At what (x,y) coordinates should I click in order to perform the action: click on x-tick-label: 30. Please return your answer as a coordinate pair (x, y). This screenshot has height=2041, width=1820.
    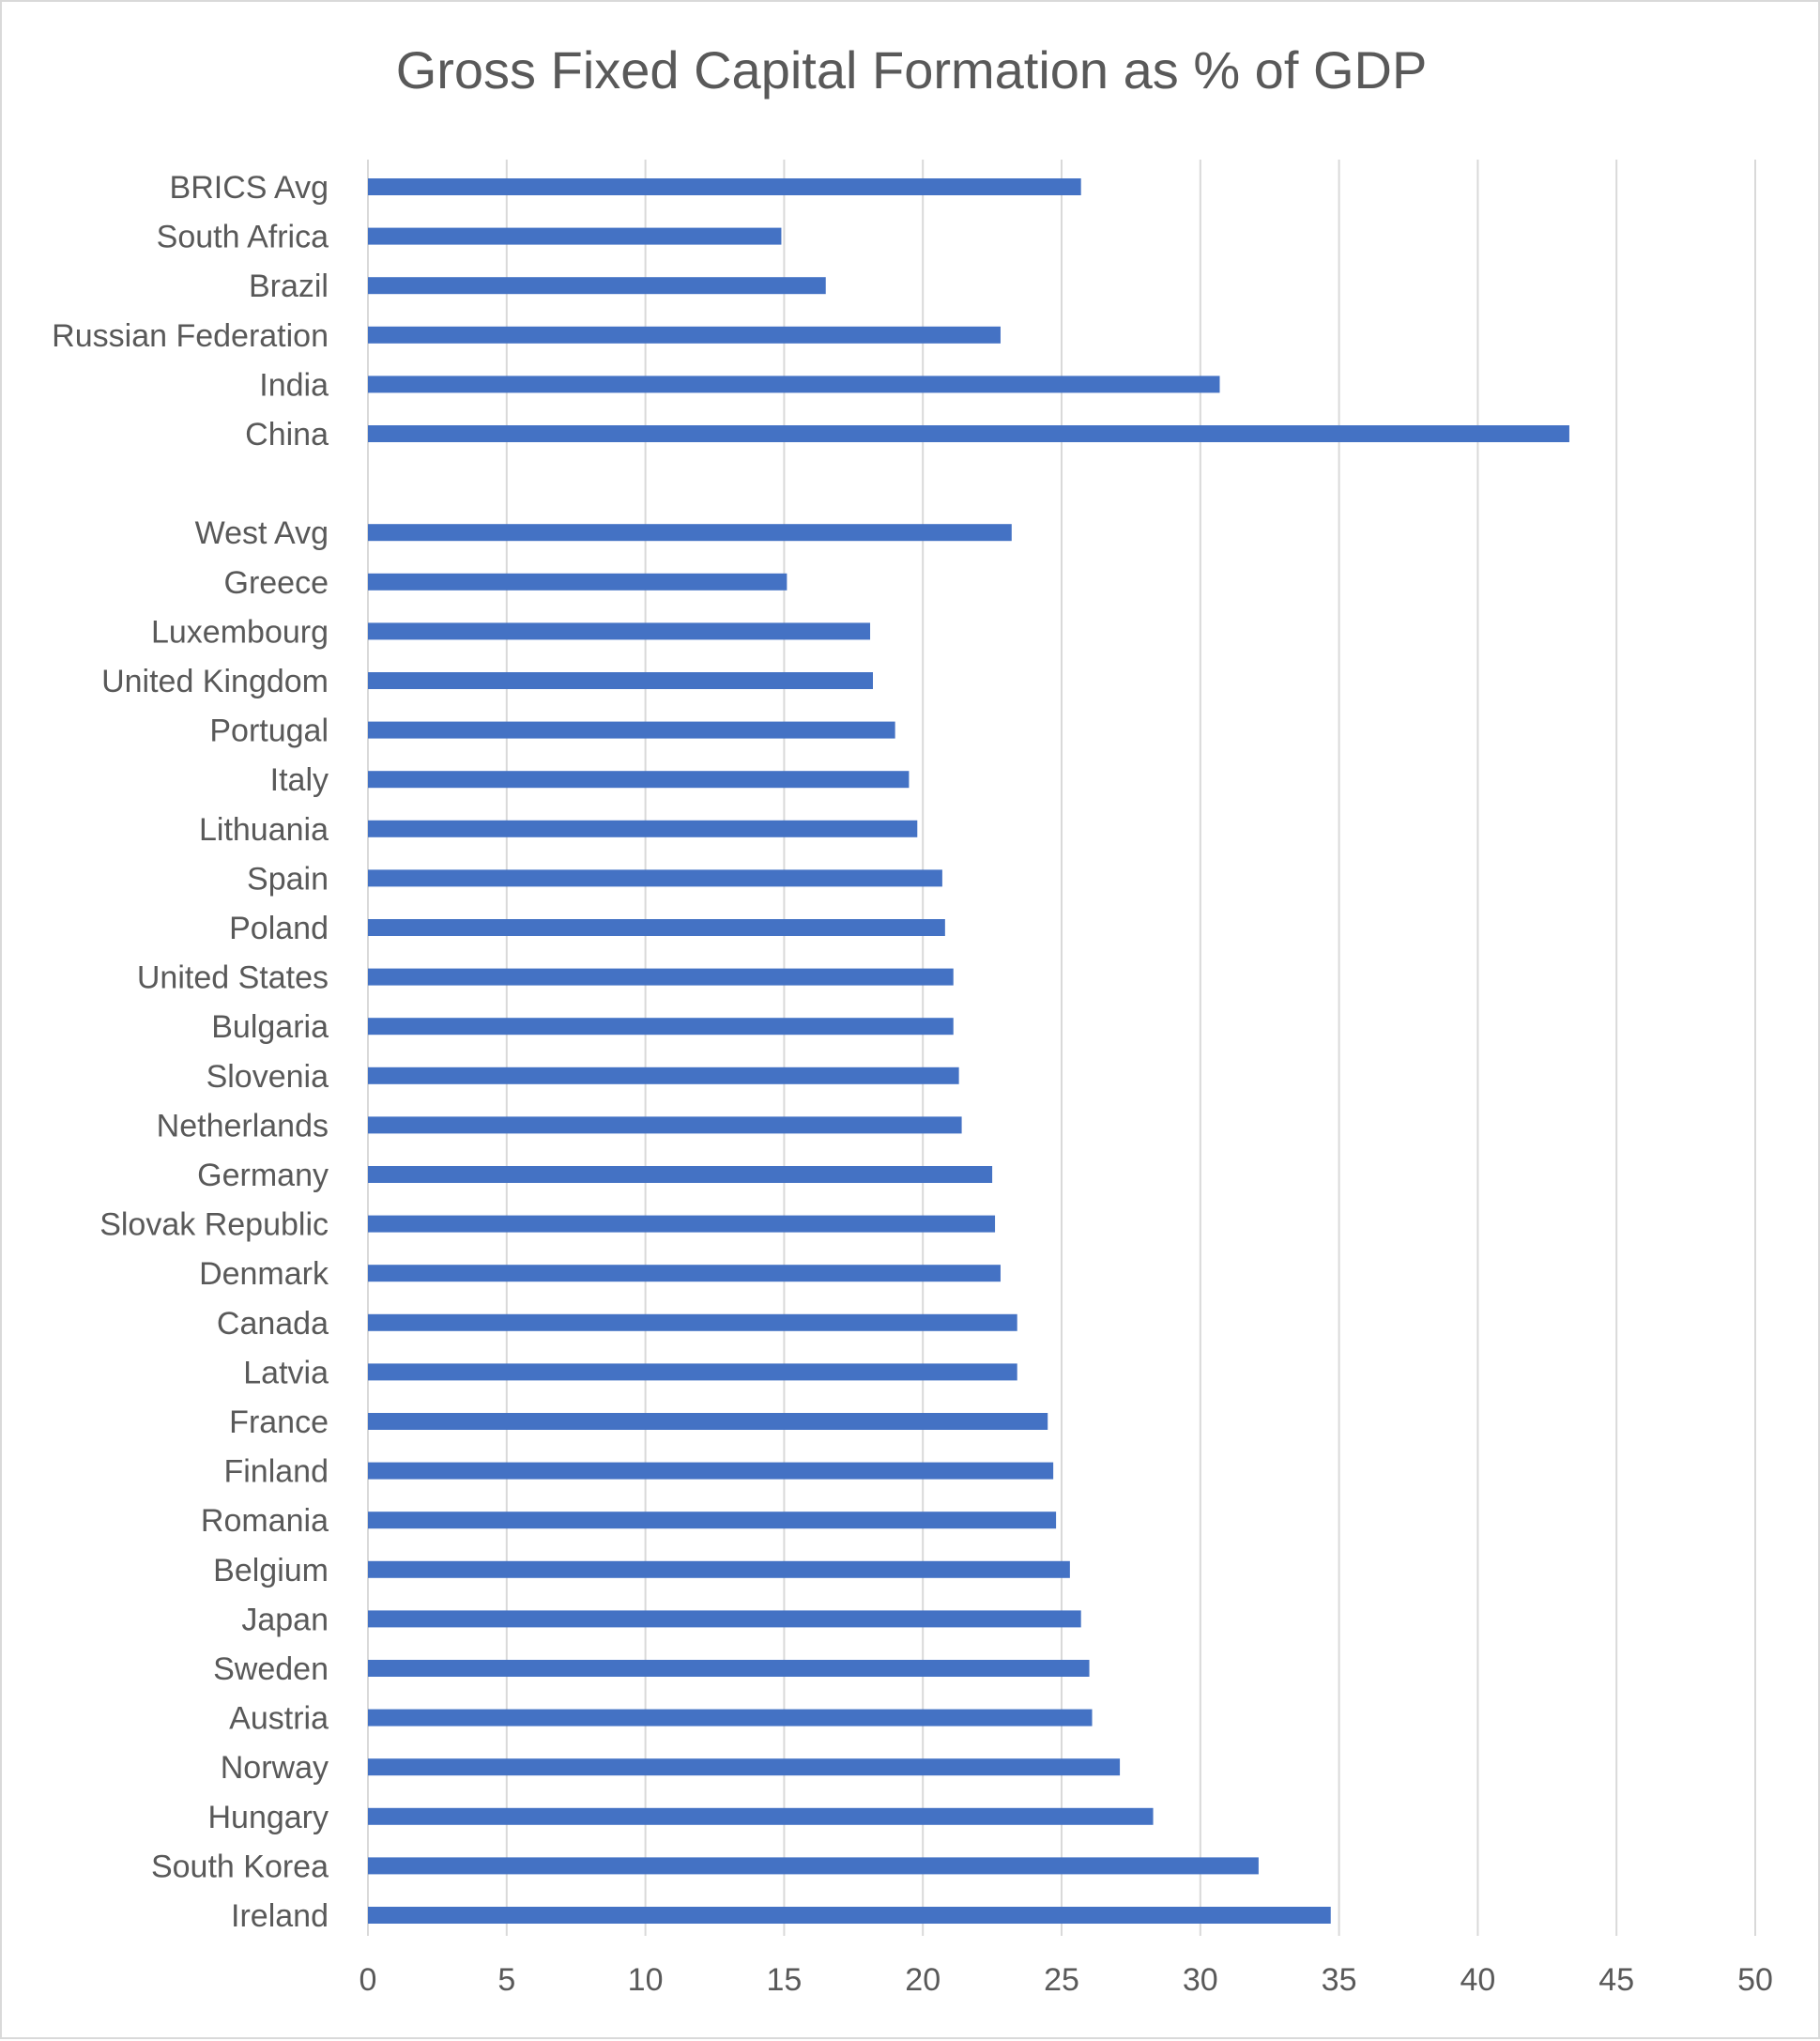
    Looking at the image, I should click on (1200, 1980).